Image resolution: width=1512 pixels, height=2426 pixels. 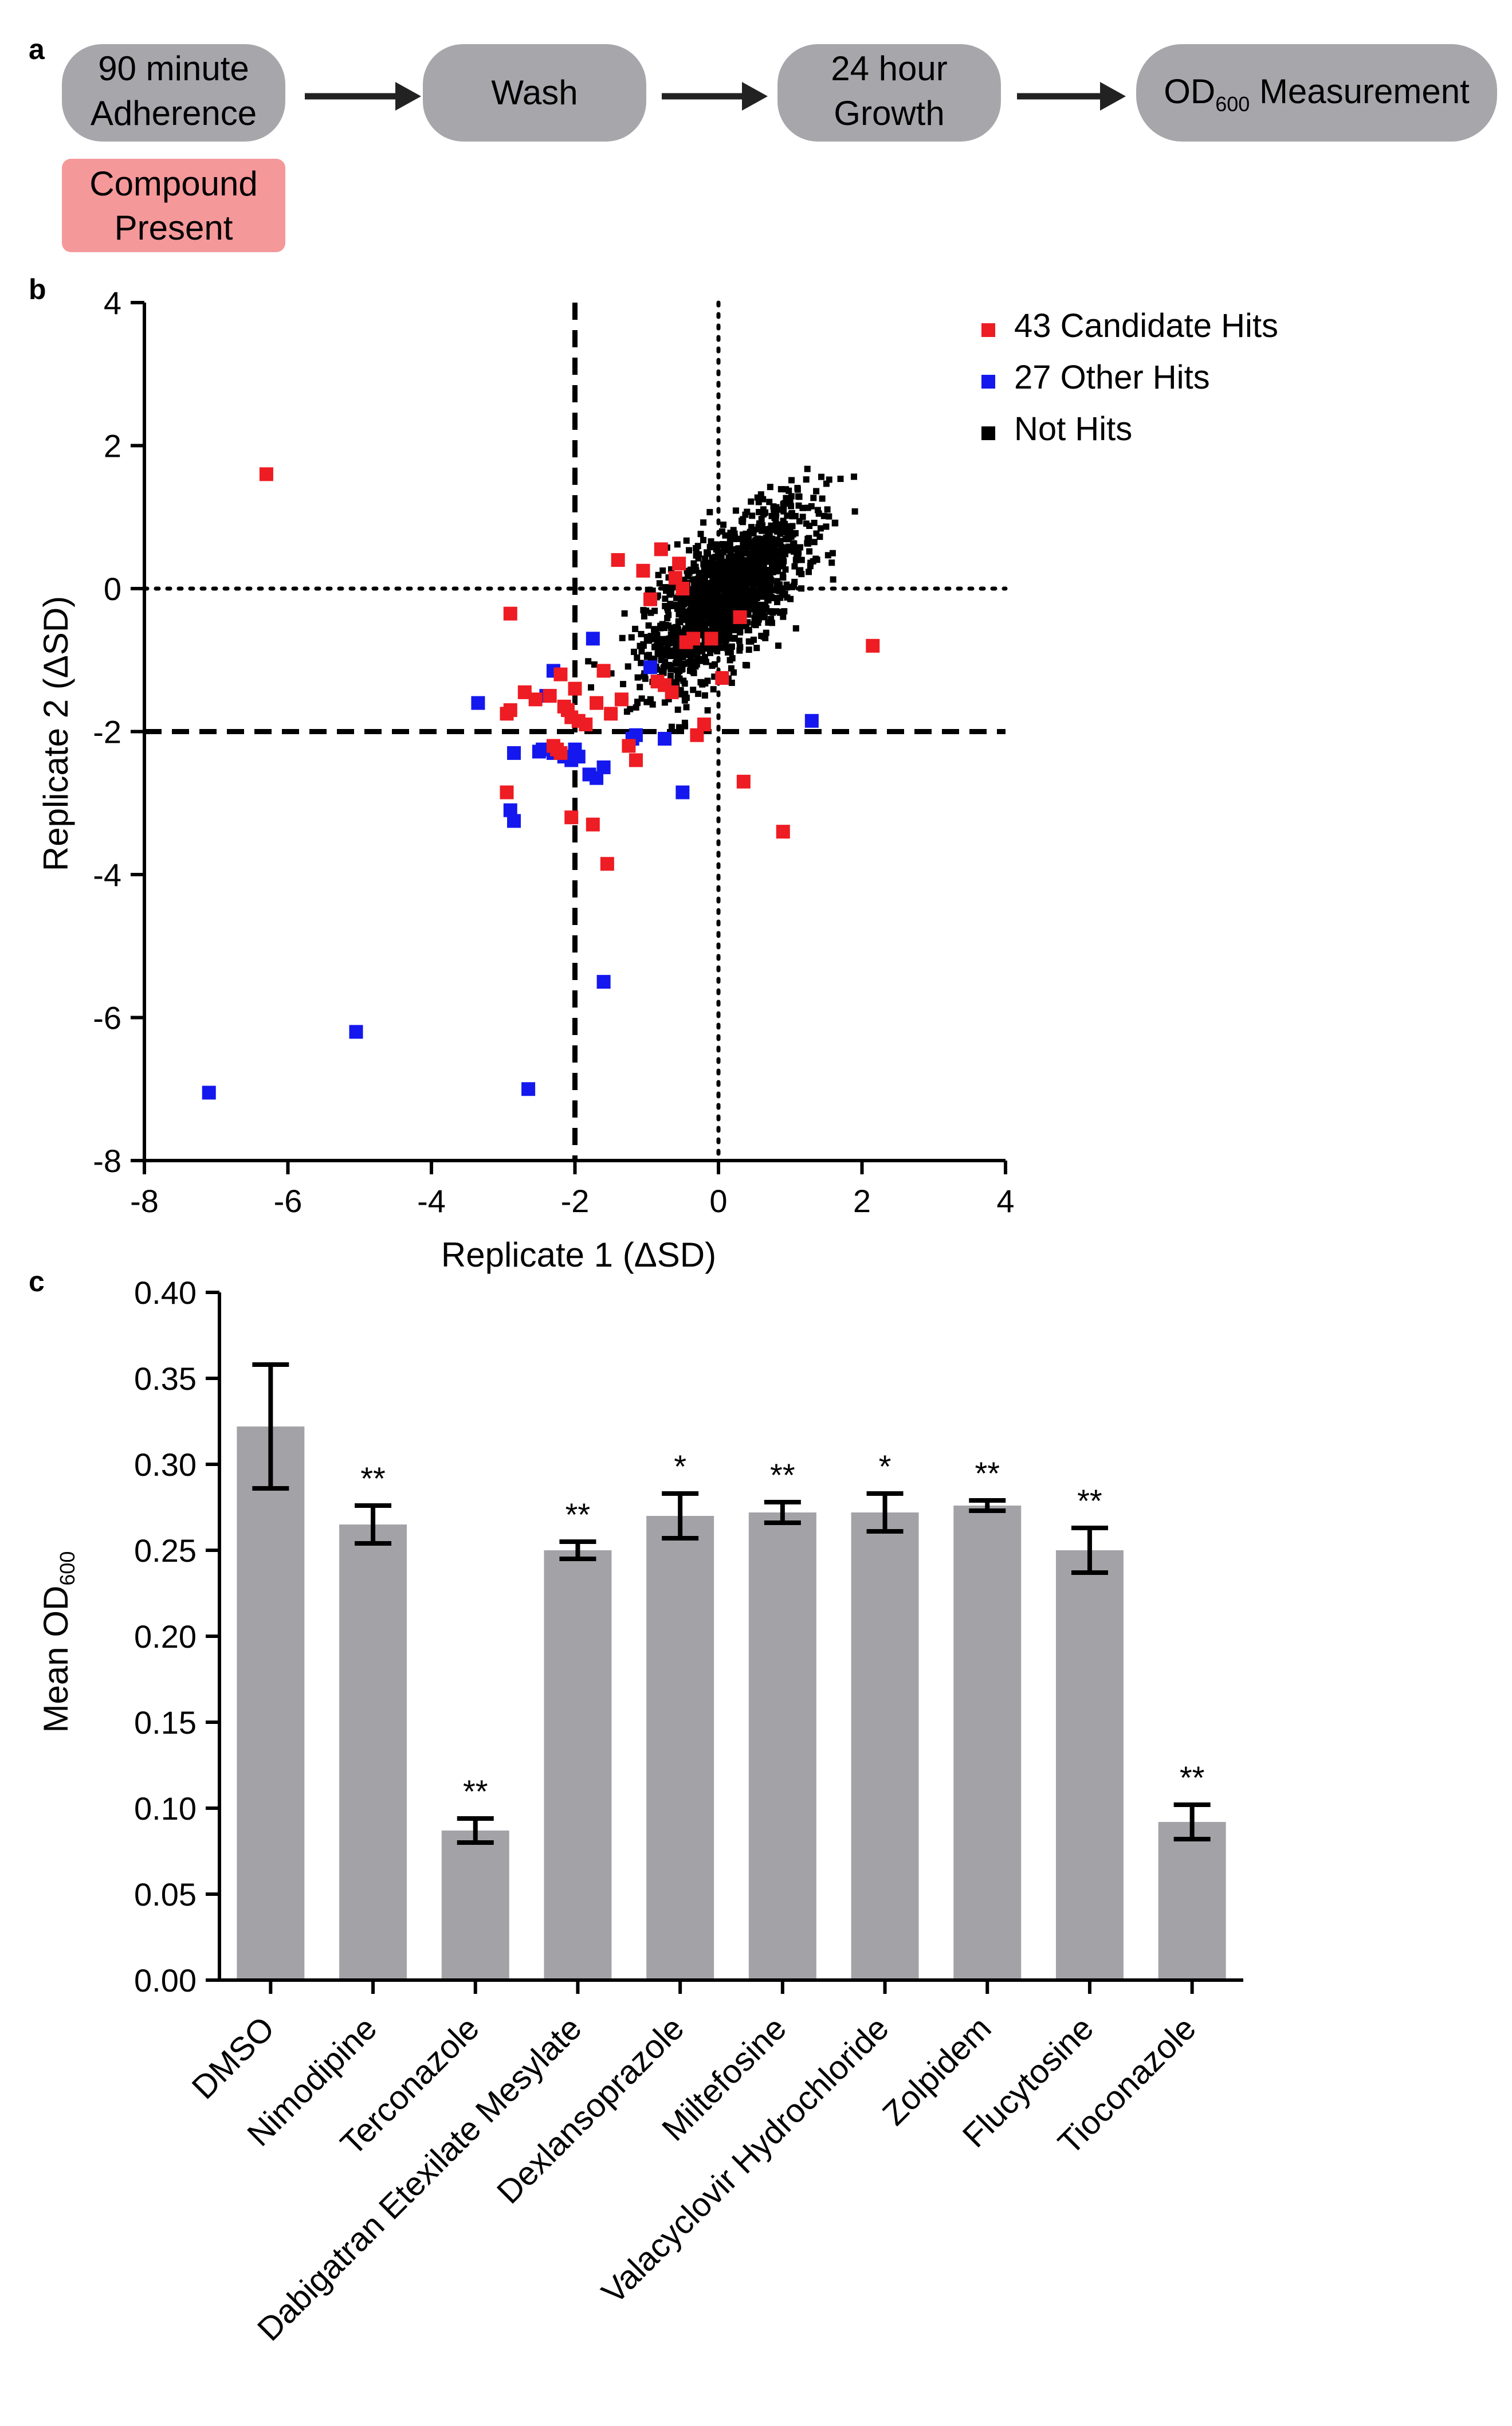 What do you see at coordinates (166, 1980) in the screenshot?
I see `bar-y-tick-label: 0.00` at bounding box center [166, 1980].